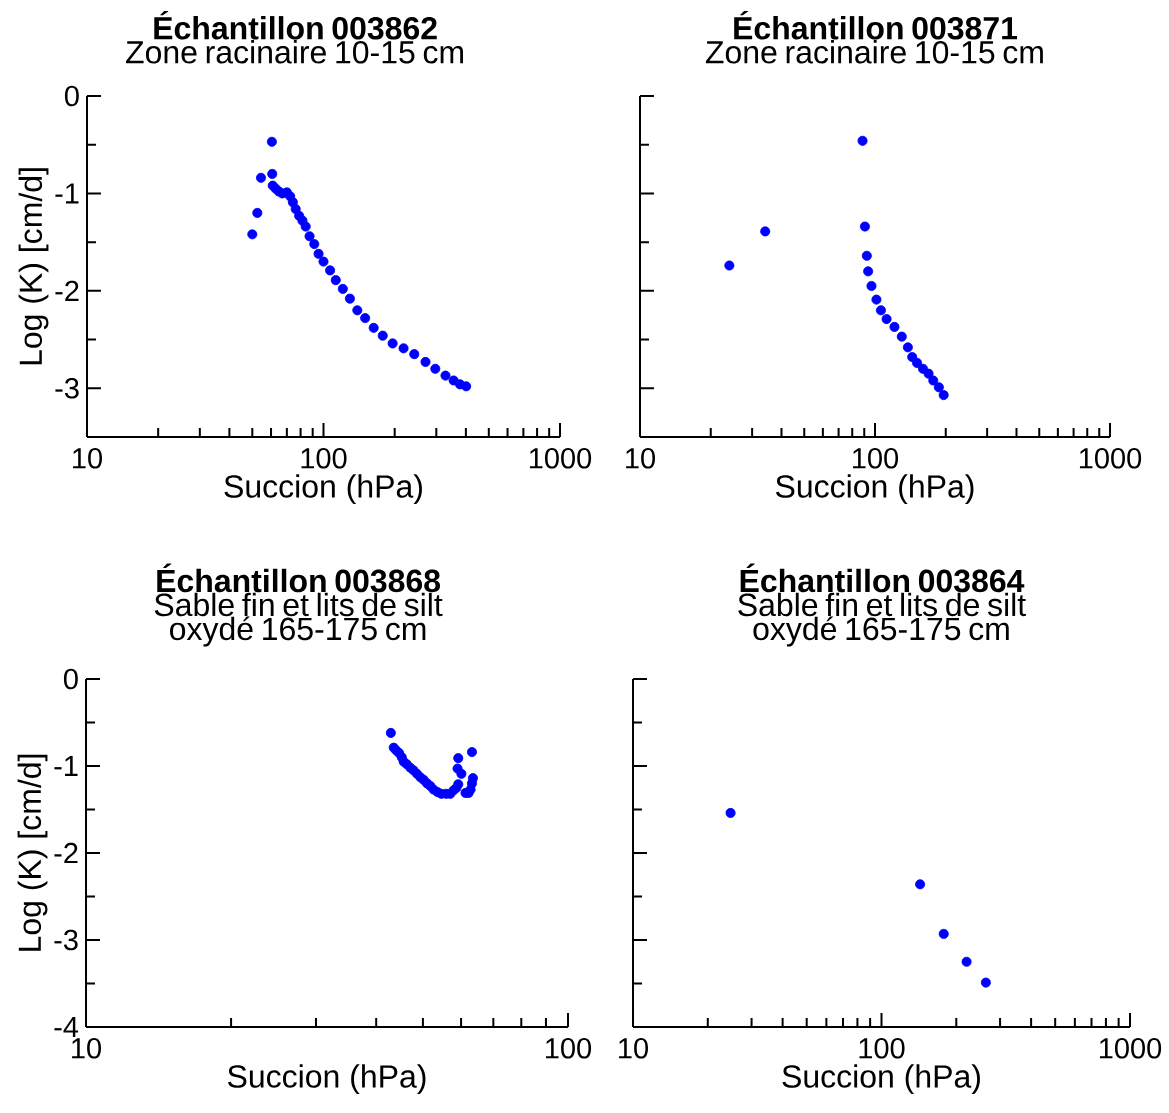 Image resolution: width=1169 pixels, height=1113 pixels. What do you see at coordinates (299, 578) in the screenshot?
I see `chart-title: Échantillon 003868` at bounding box center [299, 578].